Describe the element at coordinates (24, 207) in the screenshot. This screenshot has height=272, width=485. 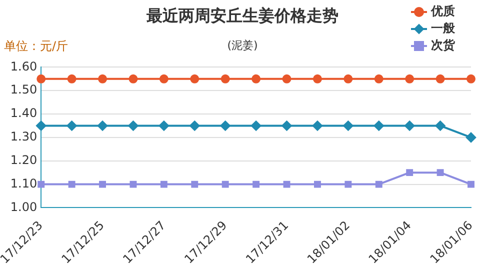
I see `y-tick-label: 1.00` at that location.